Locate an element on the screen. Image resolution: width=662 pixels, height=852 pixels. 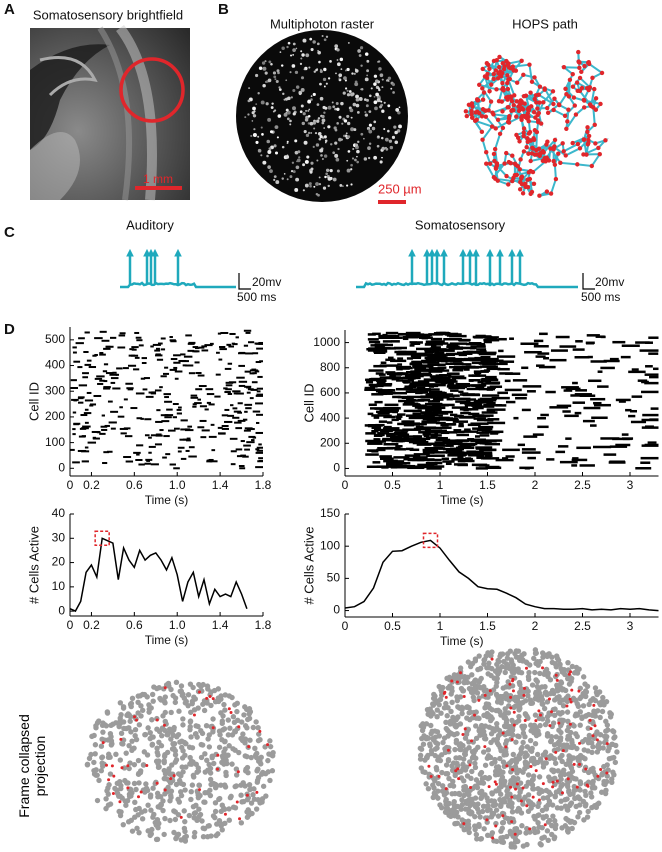
x-tick-label: 0.5 is located at coordinates (392, 485).